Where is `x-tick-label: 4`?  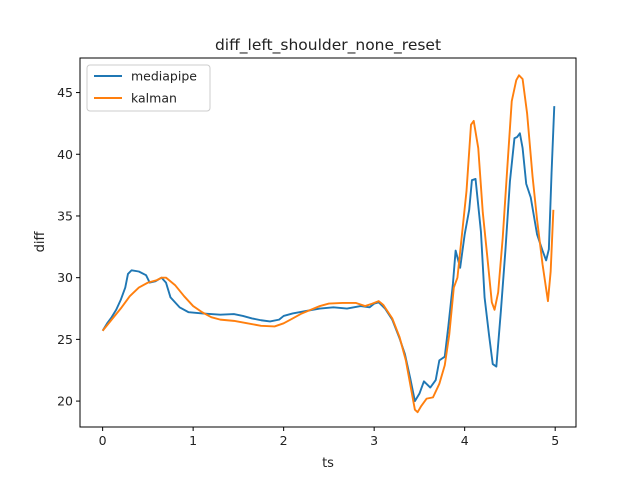 x-tick-label: 4 is located at coordinates (465, 440).